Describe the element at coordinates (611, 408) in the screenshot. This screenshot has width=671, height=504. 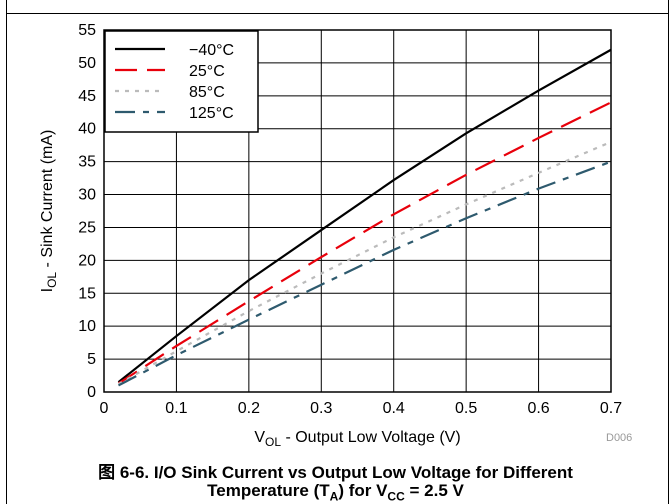
I see `x-tick-label: 0.7` at that location.